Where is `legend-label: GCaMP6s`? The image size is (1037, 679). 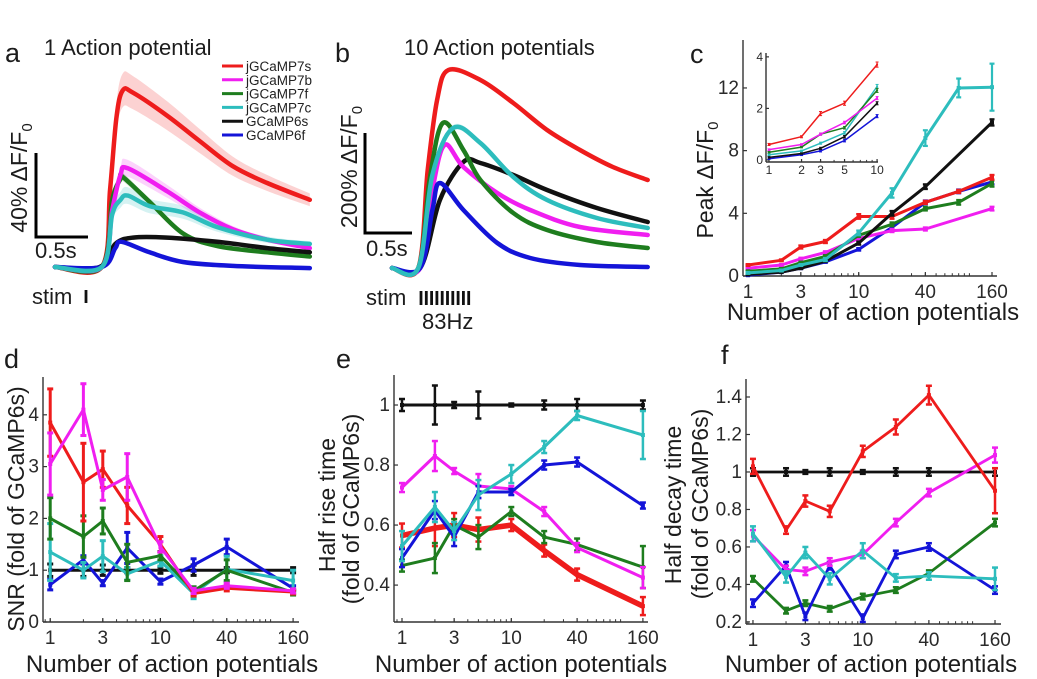 legend-label: GCaMP6s is located at coordinates (277, 121).